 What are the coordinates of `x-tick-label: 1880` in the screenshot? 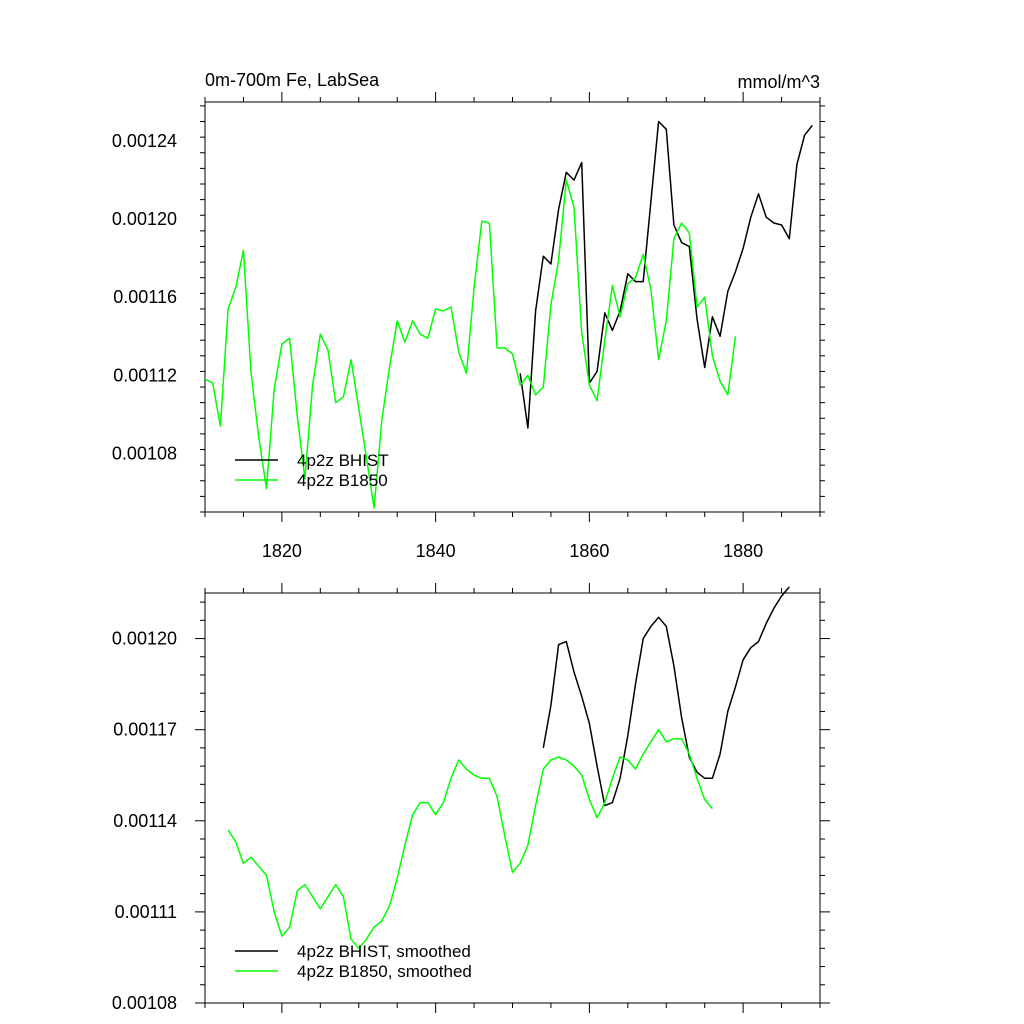 It's located at (743, 551).